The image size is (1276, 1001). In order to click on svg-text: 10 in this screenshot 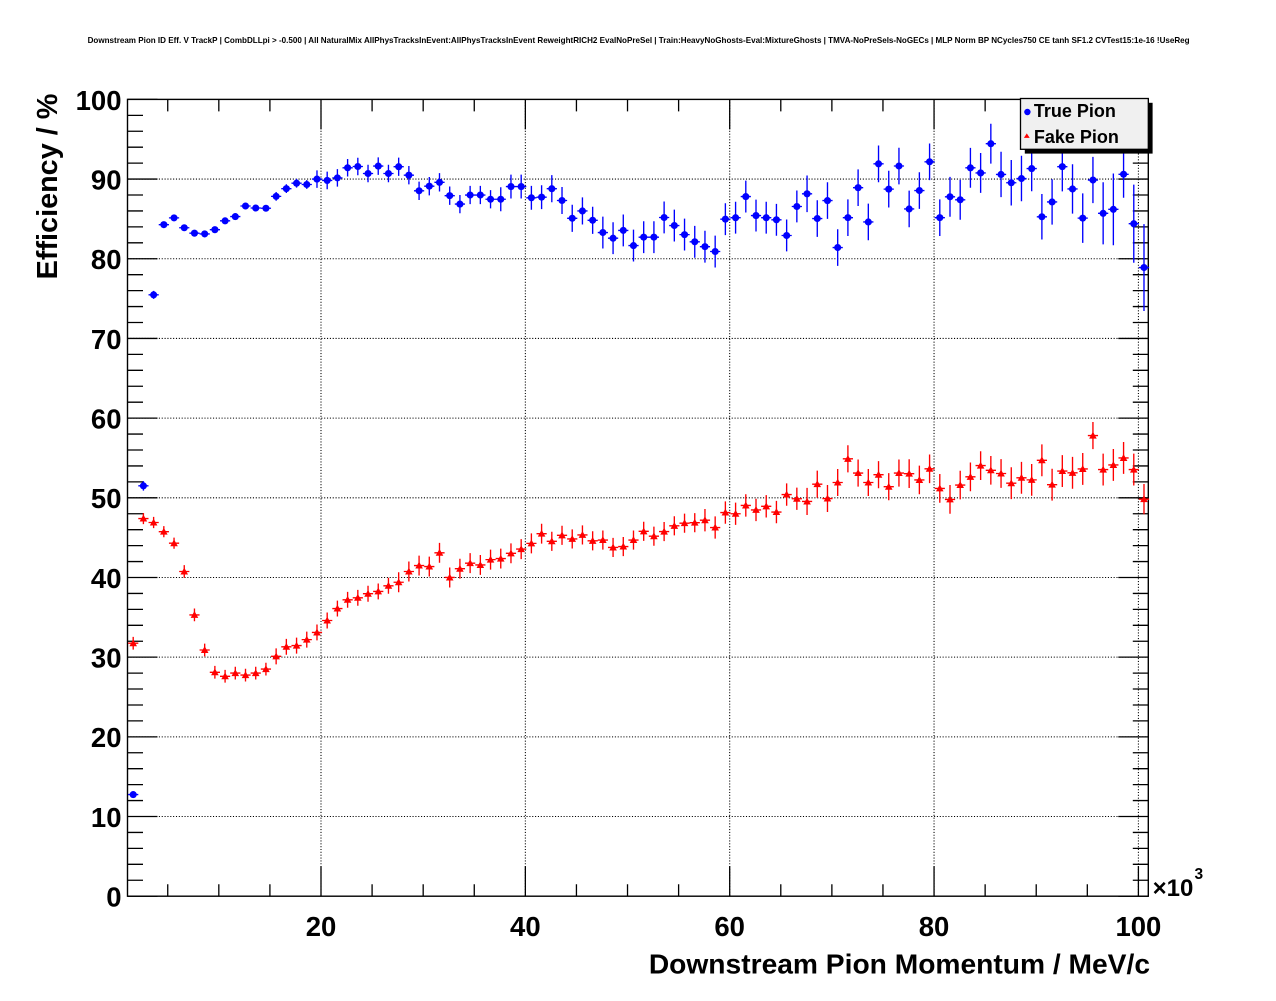, I will do `click(106, 817)`.